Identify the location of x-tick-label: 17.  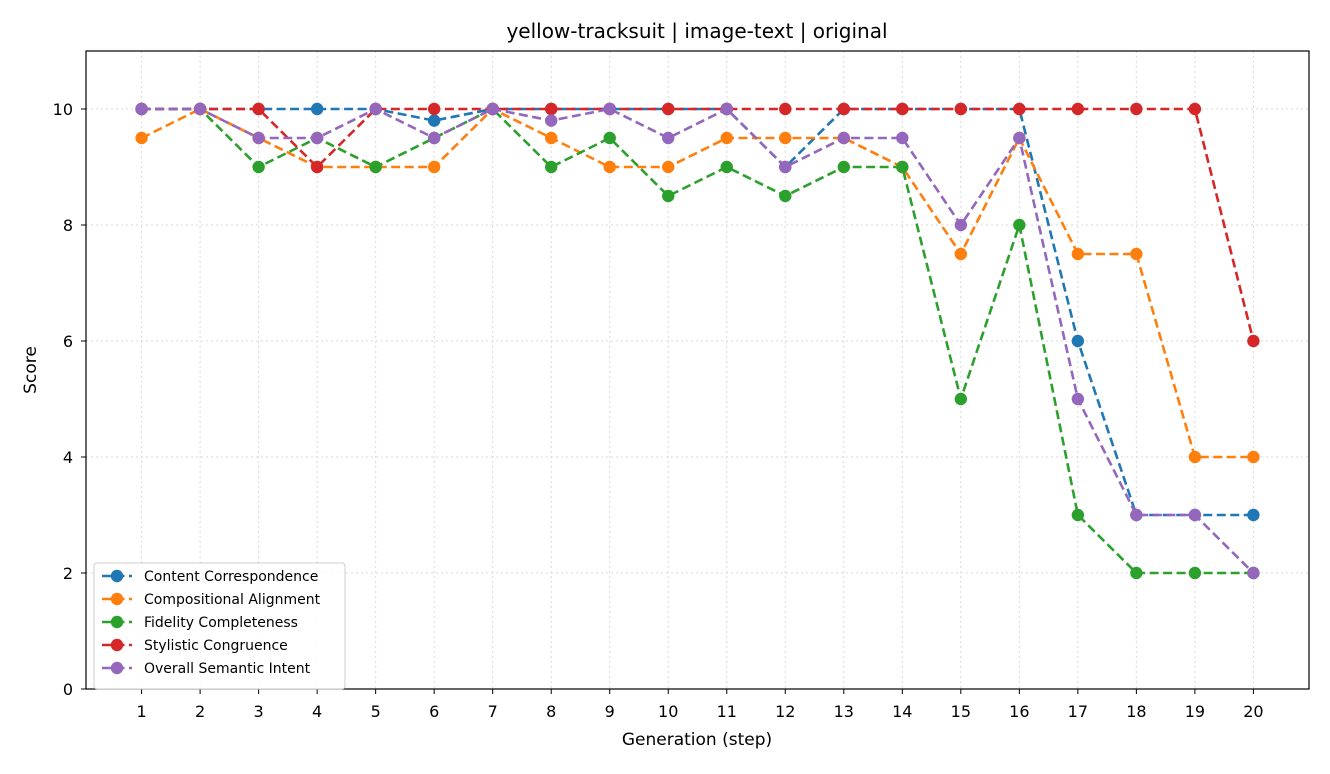
(1078, 711).